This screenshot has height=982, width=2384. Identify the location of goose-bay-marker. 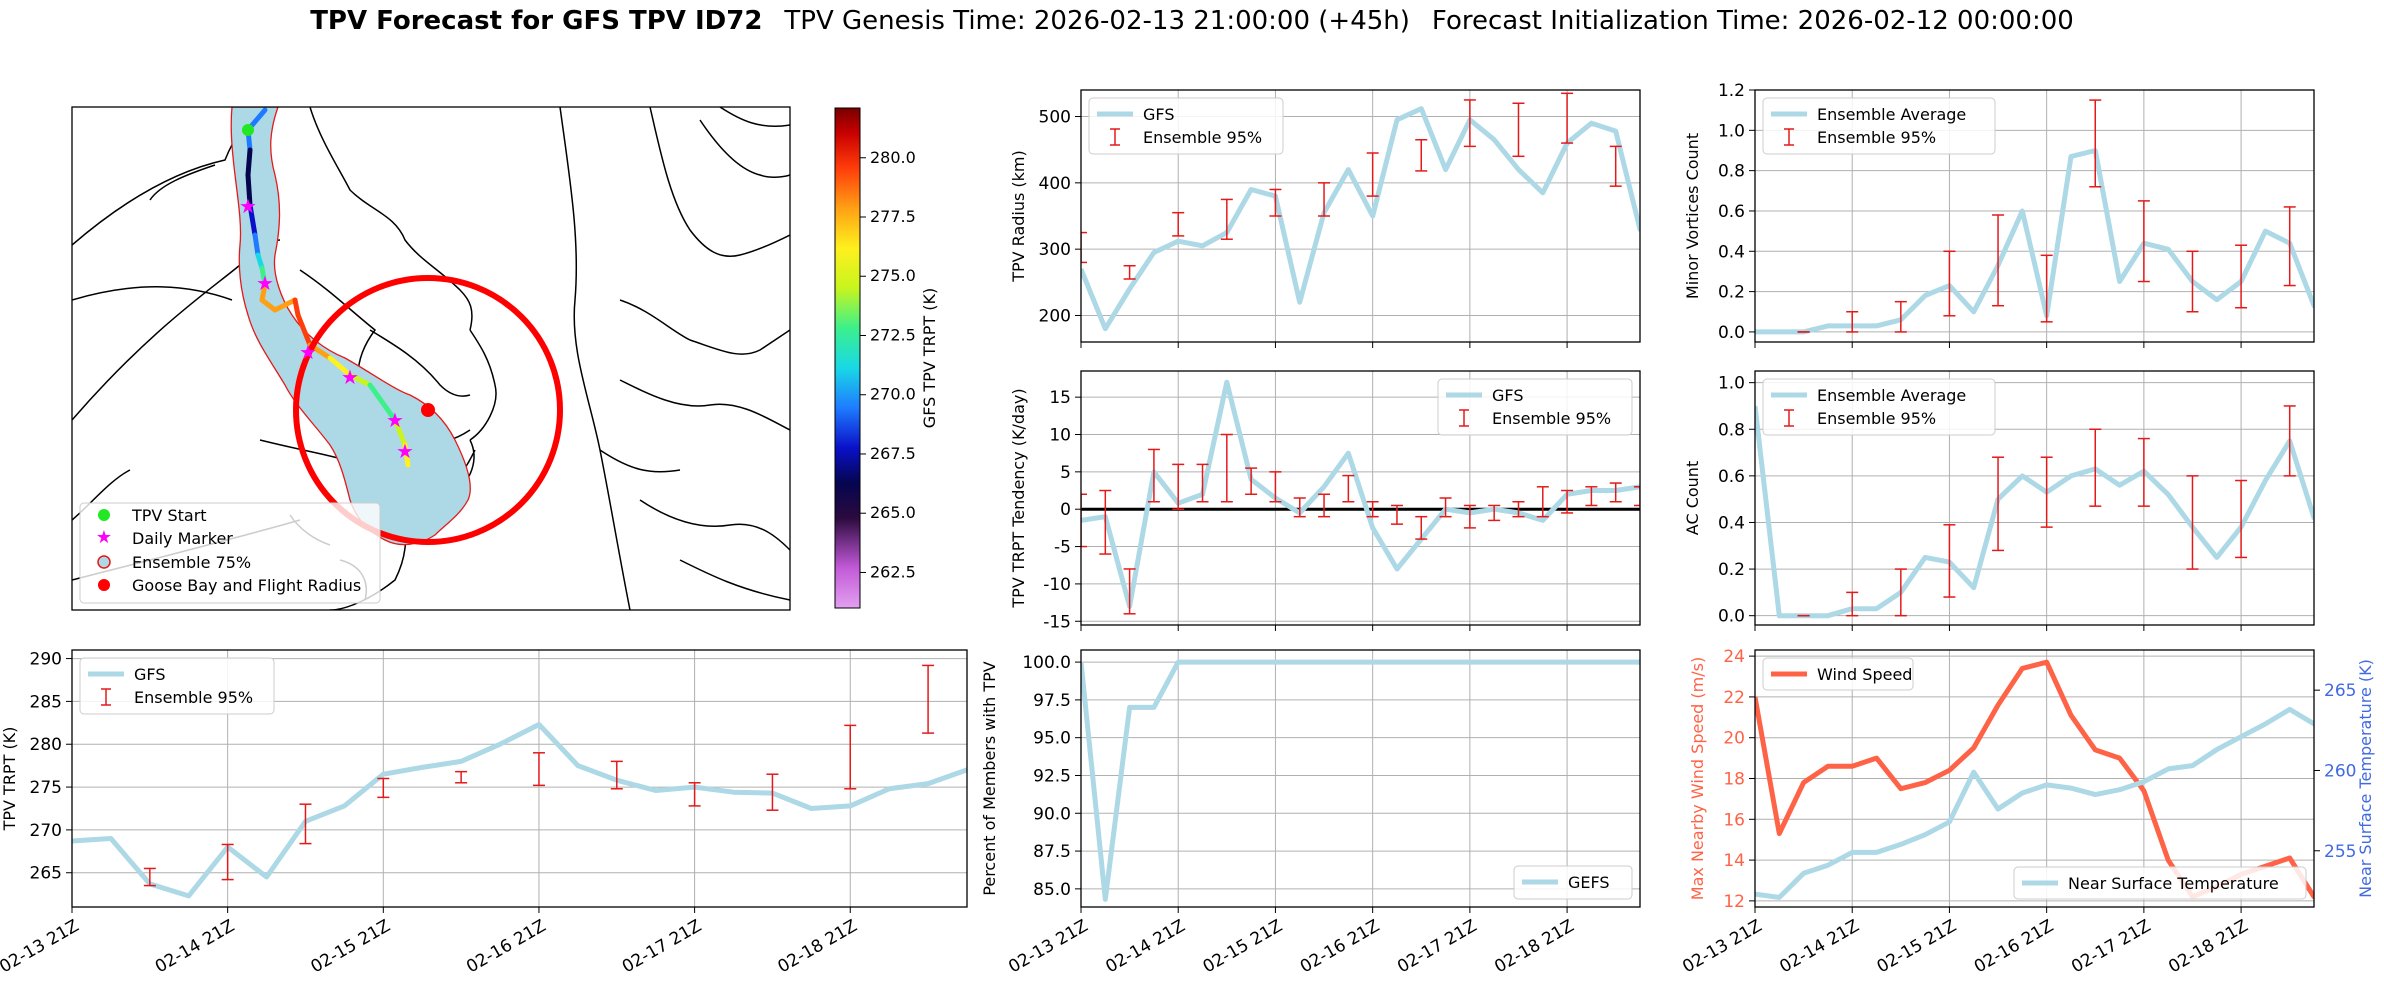
(428, 410).